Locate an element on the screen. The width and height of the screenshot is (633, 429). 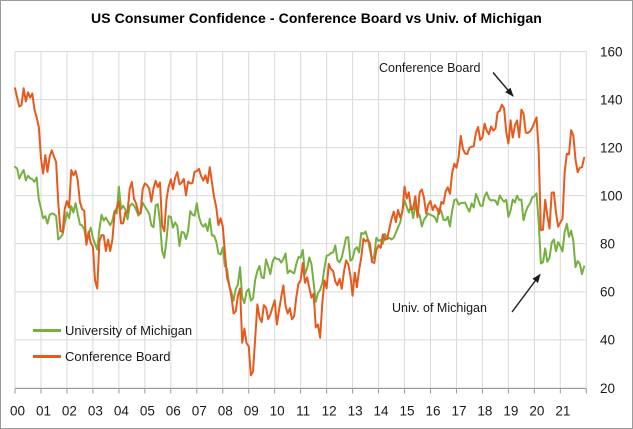
x-tick-label: 12 is located at coordinates (329, 411).